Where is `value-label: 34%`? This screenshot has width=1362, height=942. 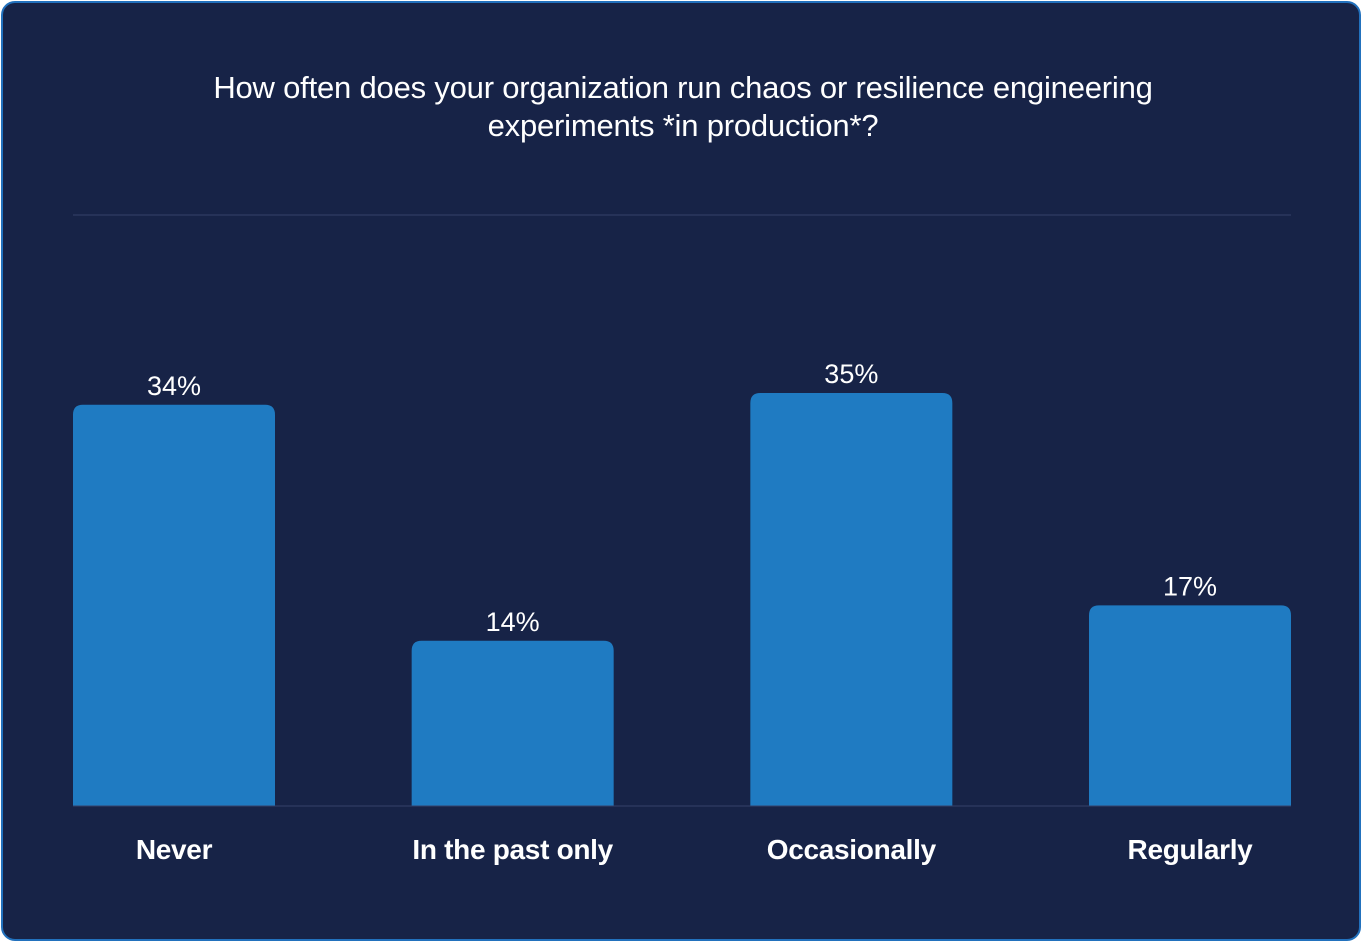 value-label: 34% is located at coordinates (174, 386).